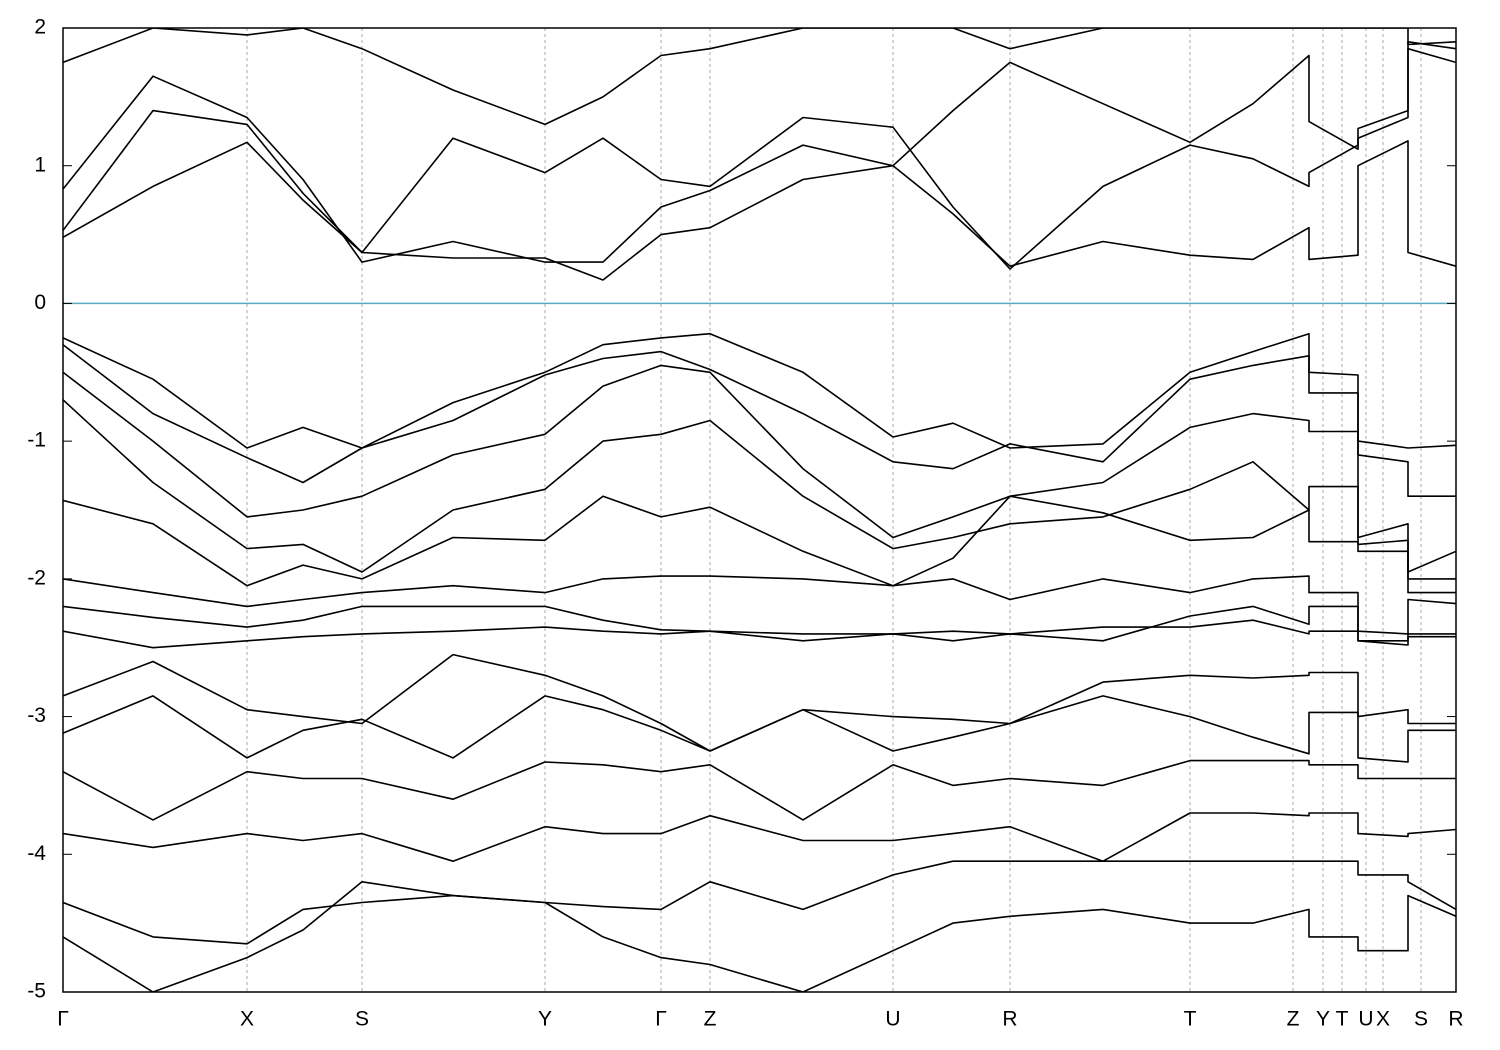 The image size is (1500, 1050). Describe the element at coordinates (40, 302) in the screenshot. I see `y-tick-label: 0` at that location.